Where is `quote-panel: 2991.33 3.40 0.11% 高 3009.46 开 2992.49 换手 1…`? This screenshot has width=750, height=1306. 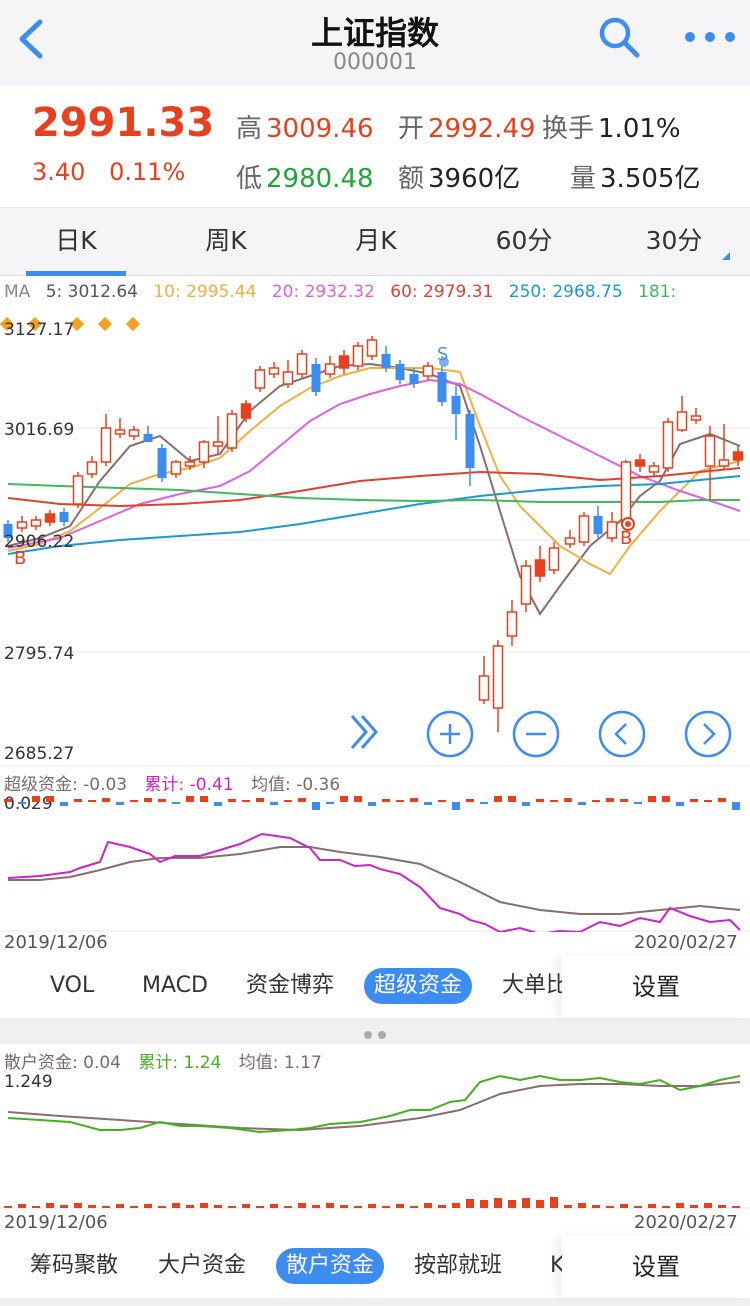
quote-panel: 2991.33 3.40 0.11% 高 3009.46 开 2992.49 换手 1… is located at coordinates (375, 147).